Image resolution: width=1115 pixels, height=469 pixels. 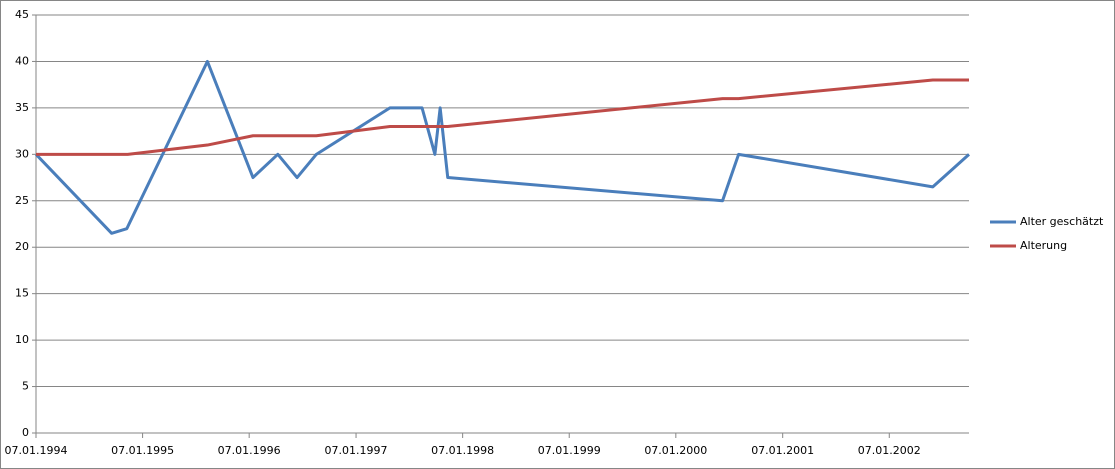 I want to click on legend-label: Alterung, so click(x=1043, y=245).